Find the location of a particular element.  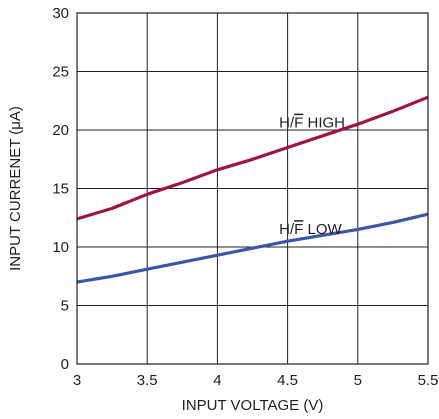

y-tick-label: 0 is located at coordinates (65, 364).